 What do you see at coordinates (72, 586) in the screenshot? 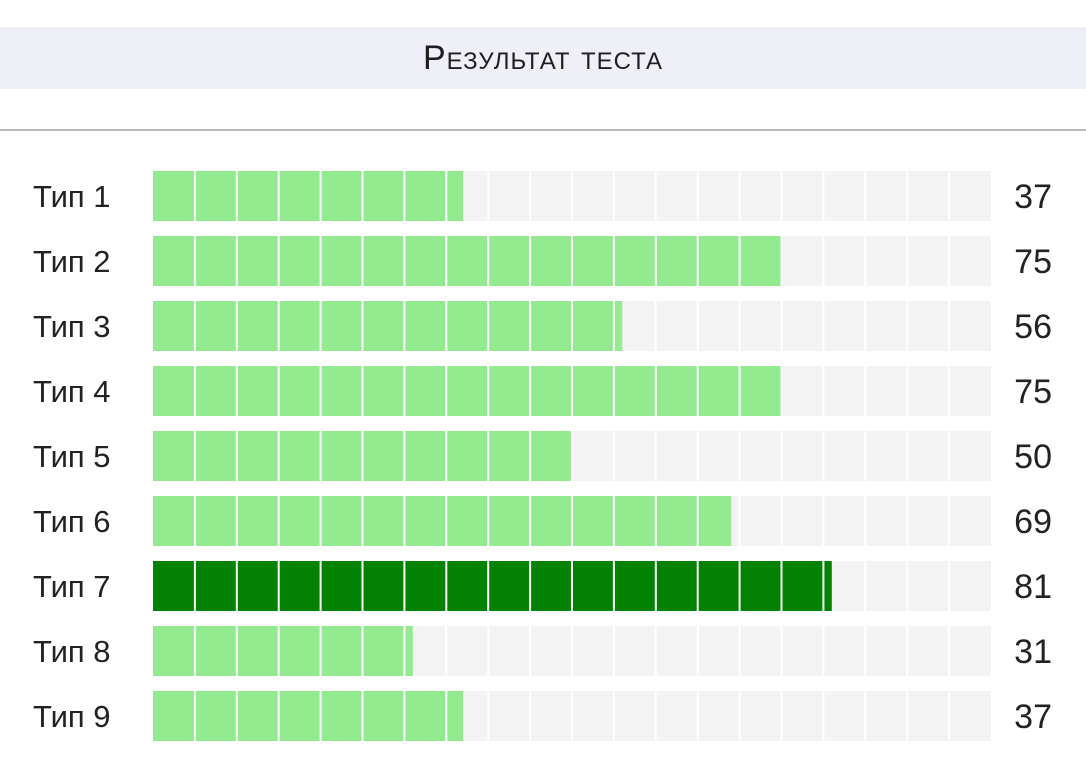
I see `row-label-7: Тип 7` at bounding box center [72, 586].